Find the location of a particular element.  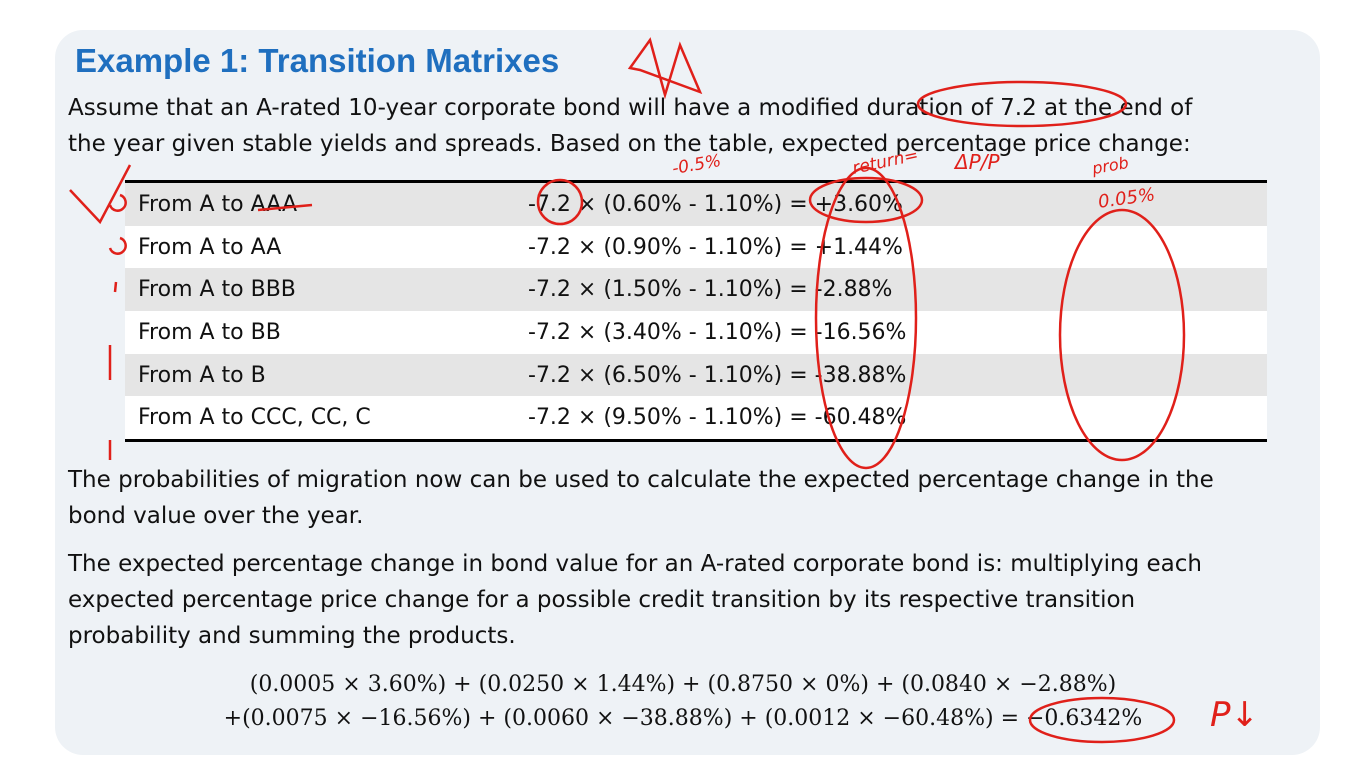

slide-title: Example 1: Transition Matrixes is located at coordinates (317, 60).